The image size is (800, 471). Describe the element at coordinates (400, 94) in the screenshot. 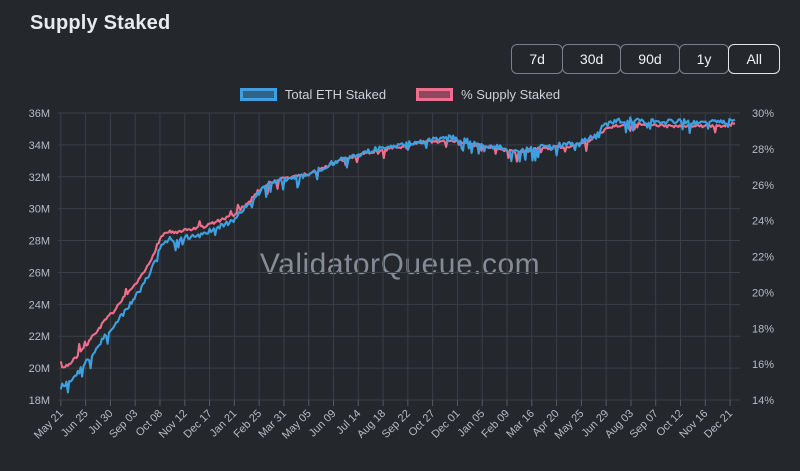

I see `chart-legend: Total ETH Staked % Supply Staked` at that location.